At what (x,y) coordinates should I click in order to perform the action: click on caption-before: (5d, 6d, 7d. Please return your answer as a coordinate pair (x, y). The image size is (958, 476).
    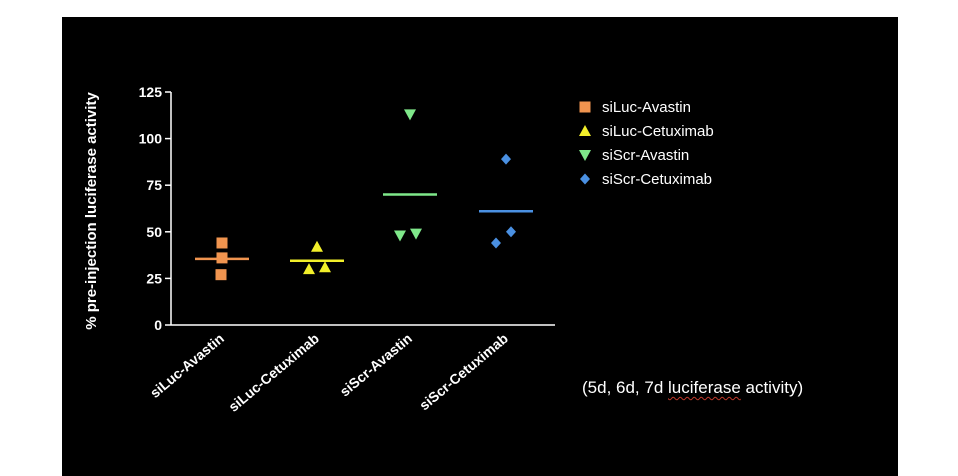
    Looking at the image, I should click on (625, 387).